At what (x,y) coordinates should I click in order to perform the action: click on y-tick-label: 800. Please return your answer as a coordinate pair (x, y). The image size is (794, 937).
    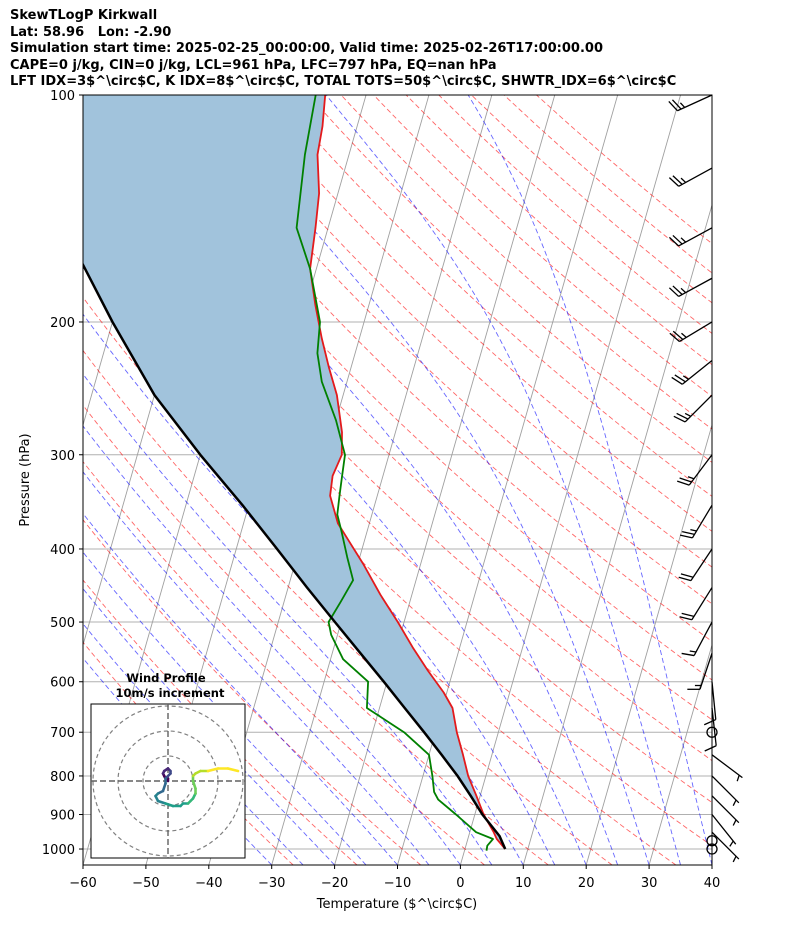
    Looking at the image, I should click on (62, 777).